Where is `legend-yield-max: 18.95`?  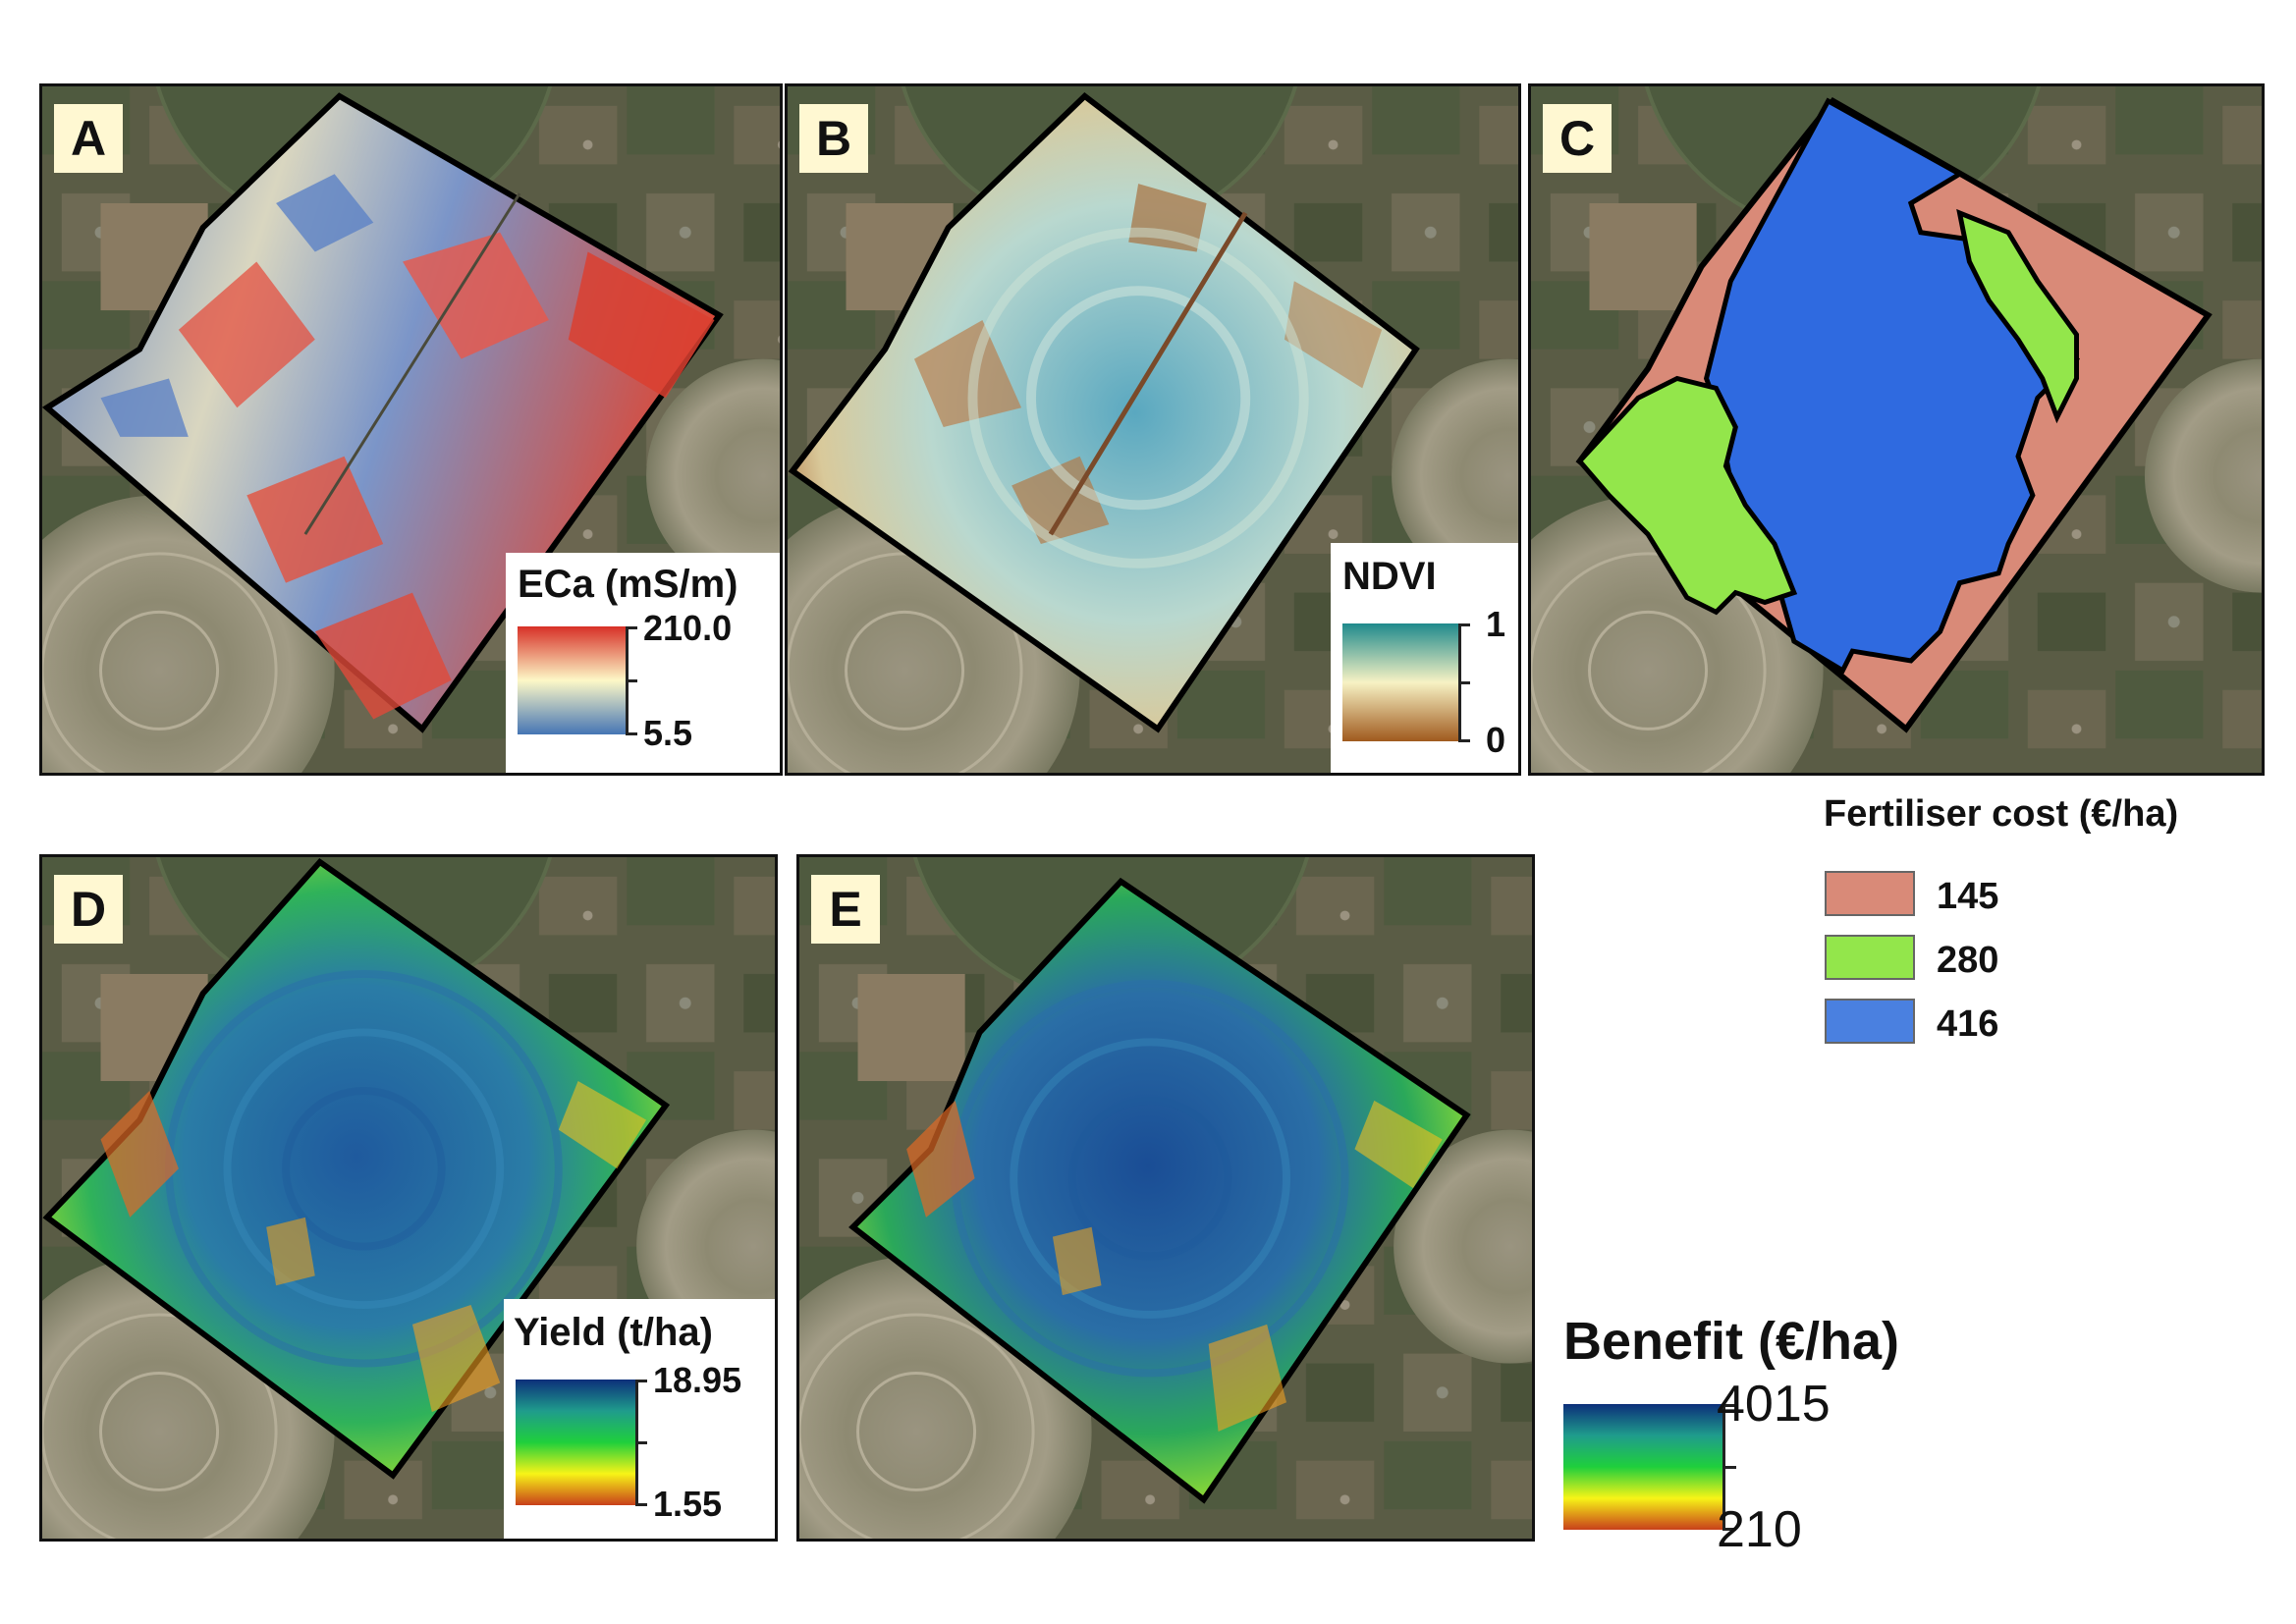
legend-yield-max: 18.95 is located at coordinates (697, 1380).